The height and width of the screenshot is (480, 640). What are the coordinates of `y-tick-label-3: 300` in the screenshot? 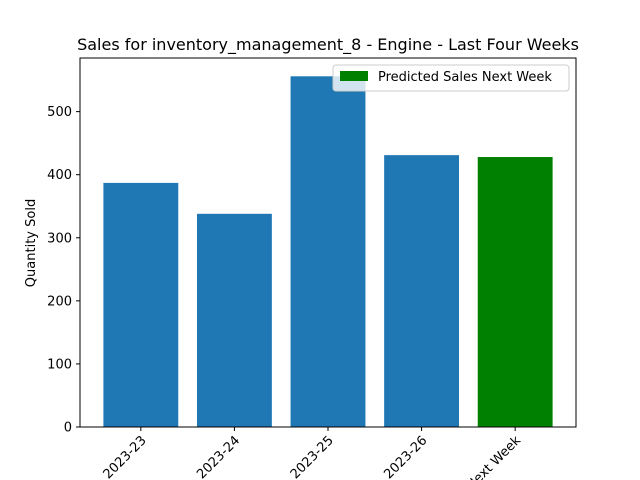 It's located at (59, 238).